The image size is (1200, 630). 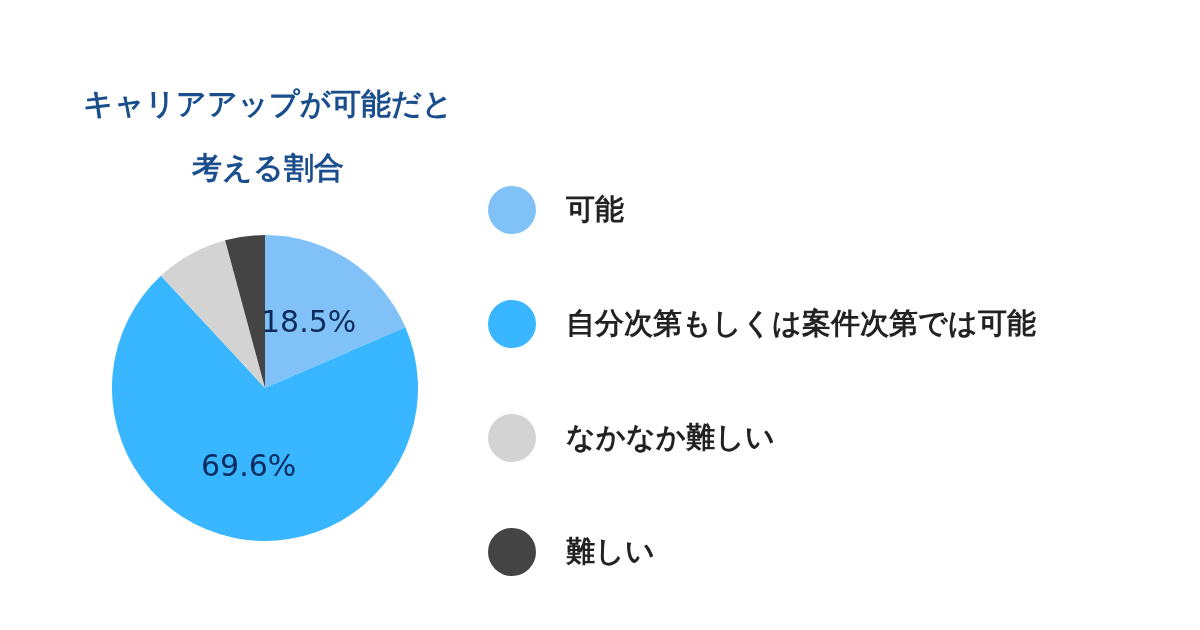 I want to click on legend-label: 可能, so click(x=595, y=209).